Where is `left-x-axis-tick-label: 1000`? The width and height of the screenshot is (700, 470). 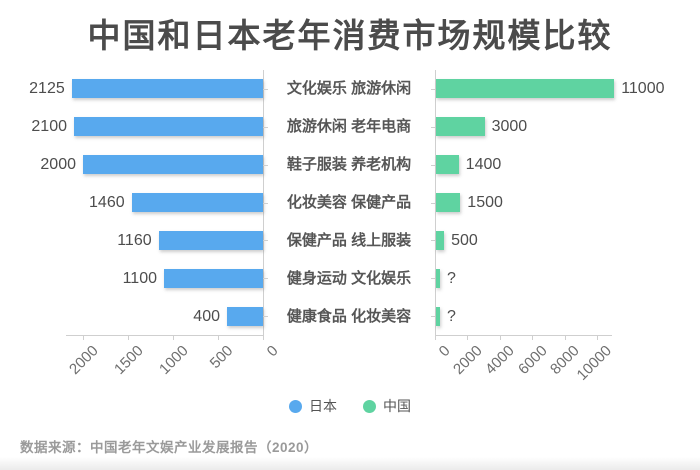
left-x-axis-tick-label: 1000 is located at coordinates (173, 360).